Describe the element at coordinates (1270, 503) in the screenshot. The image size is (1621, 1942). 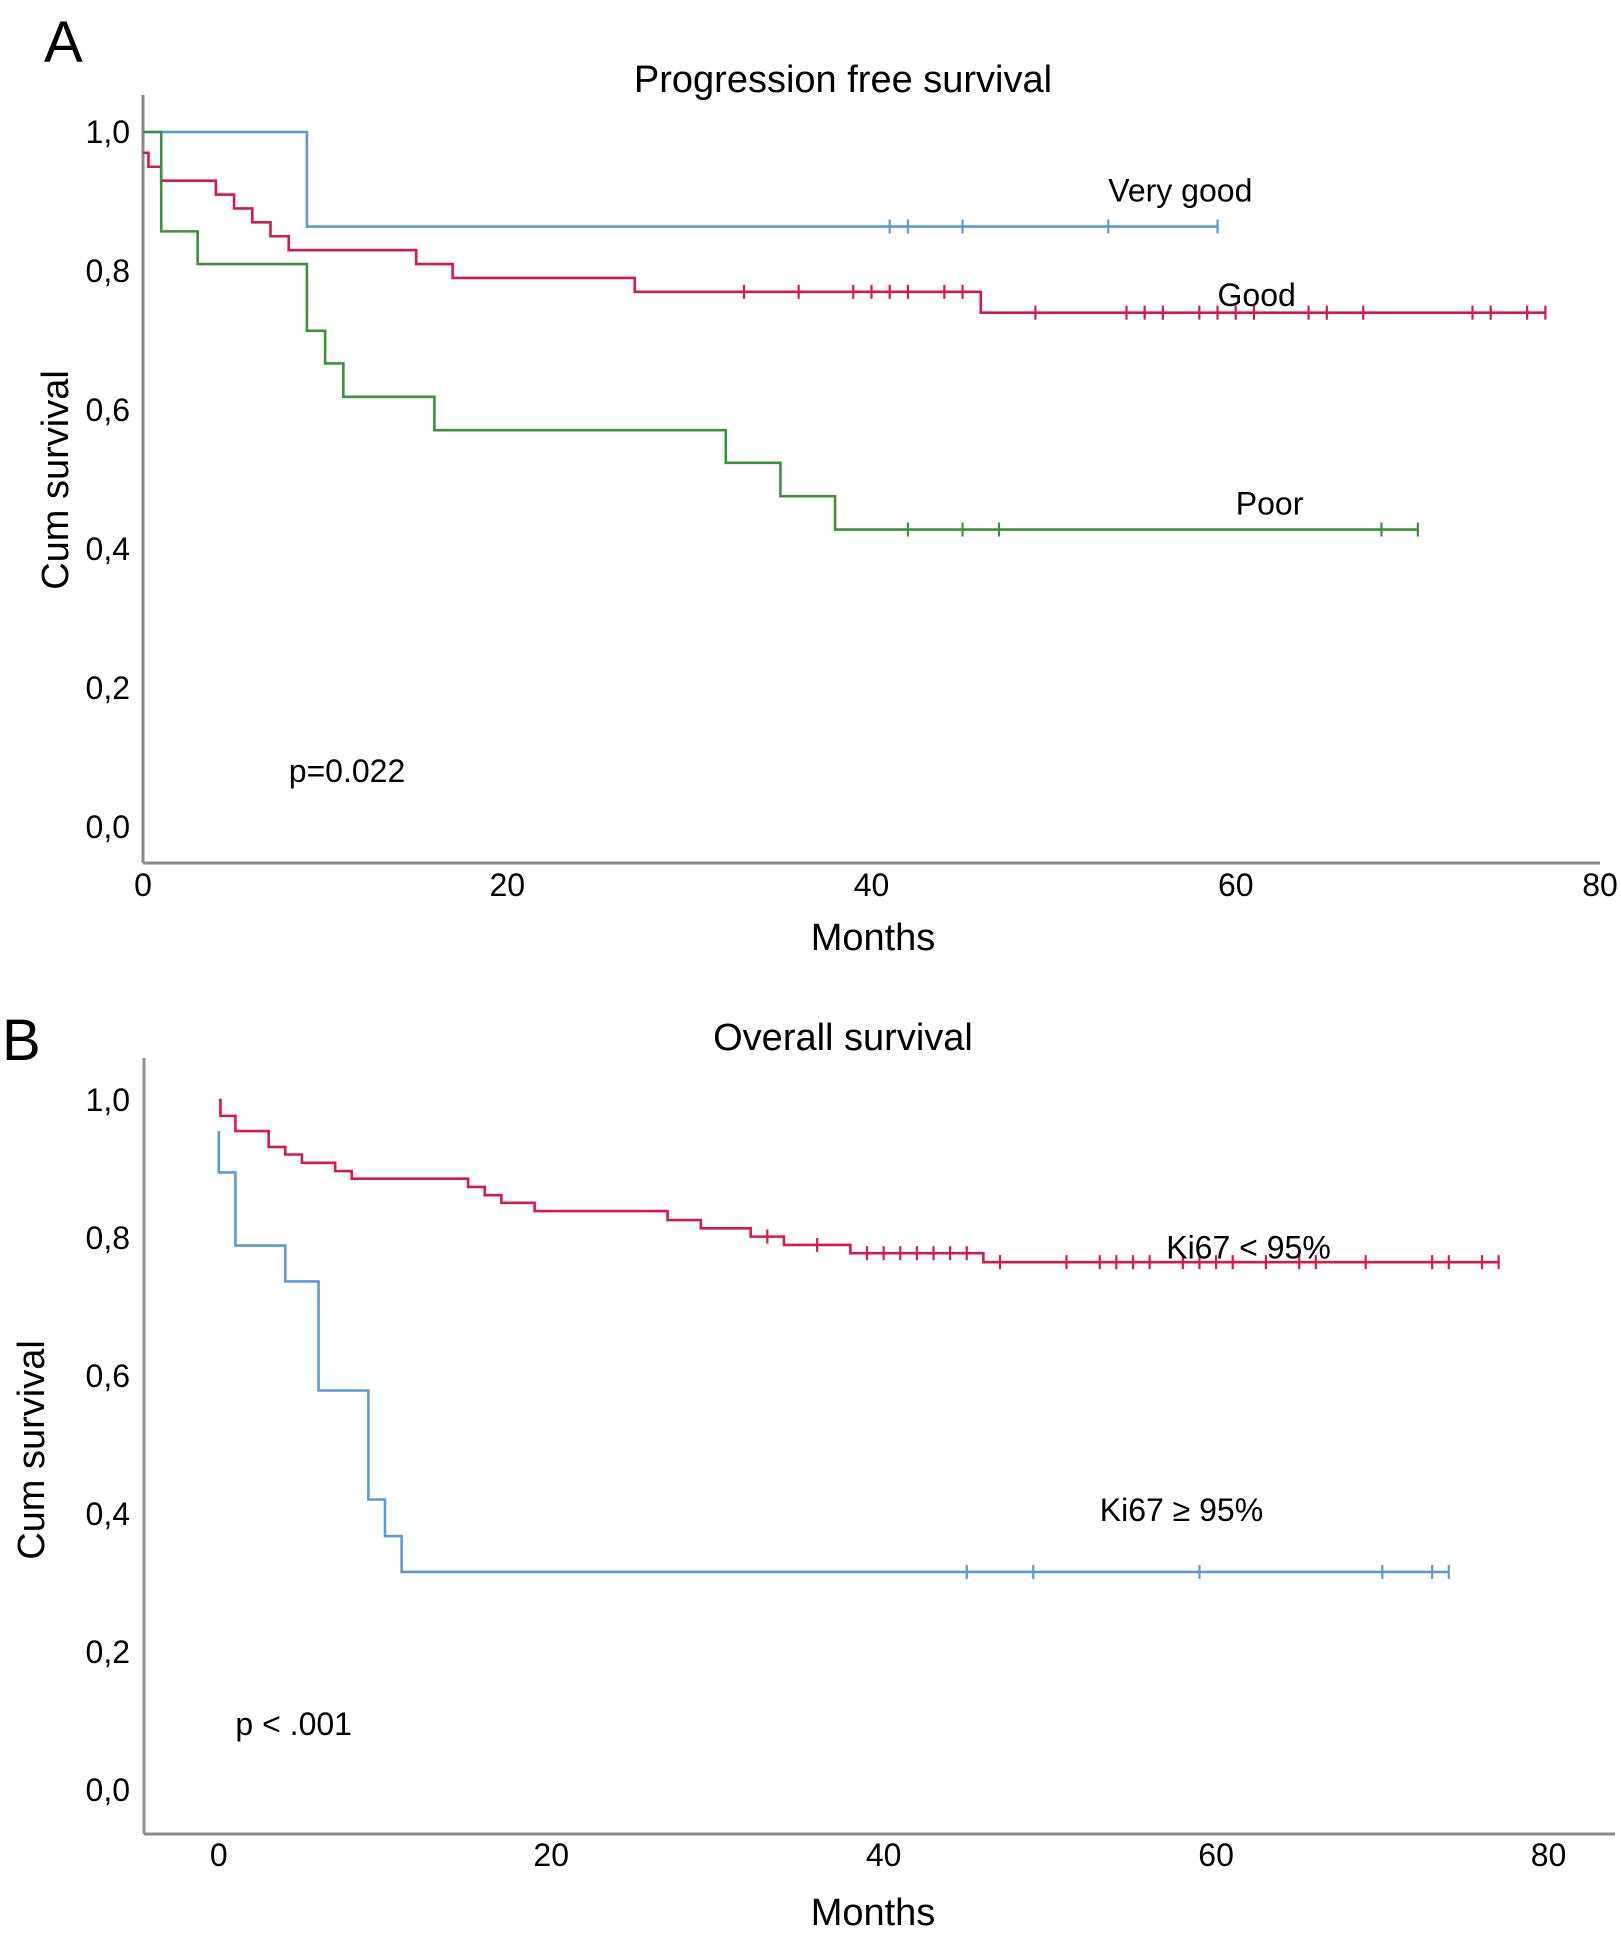
I see `series-label: Poor` at that location.